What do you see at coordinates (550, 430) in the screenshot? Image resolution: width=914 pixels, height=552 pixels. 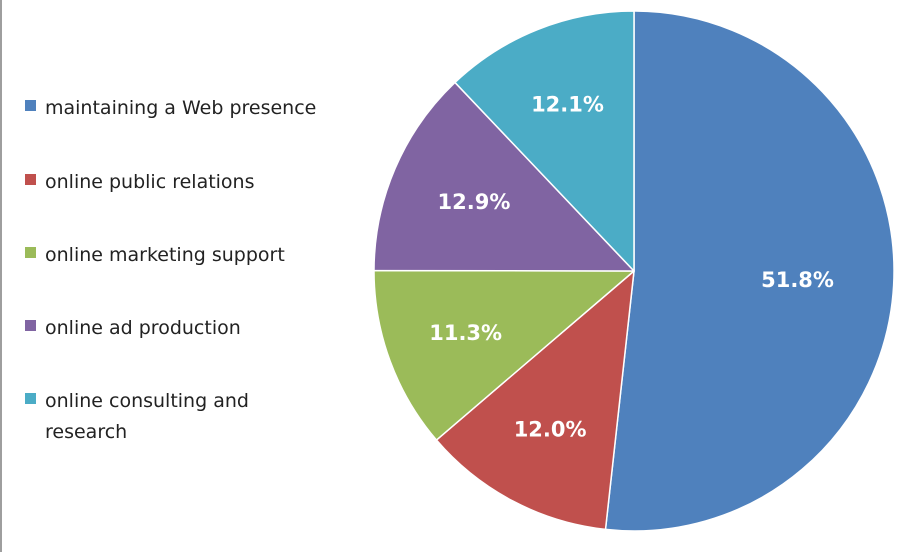 I see `slice-data-label: 12.0%` at bounding box center [550, 430].